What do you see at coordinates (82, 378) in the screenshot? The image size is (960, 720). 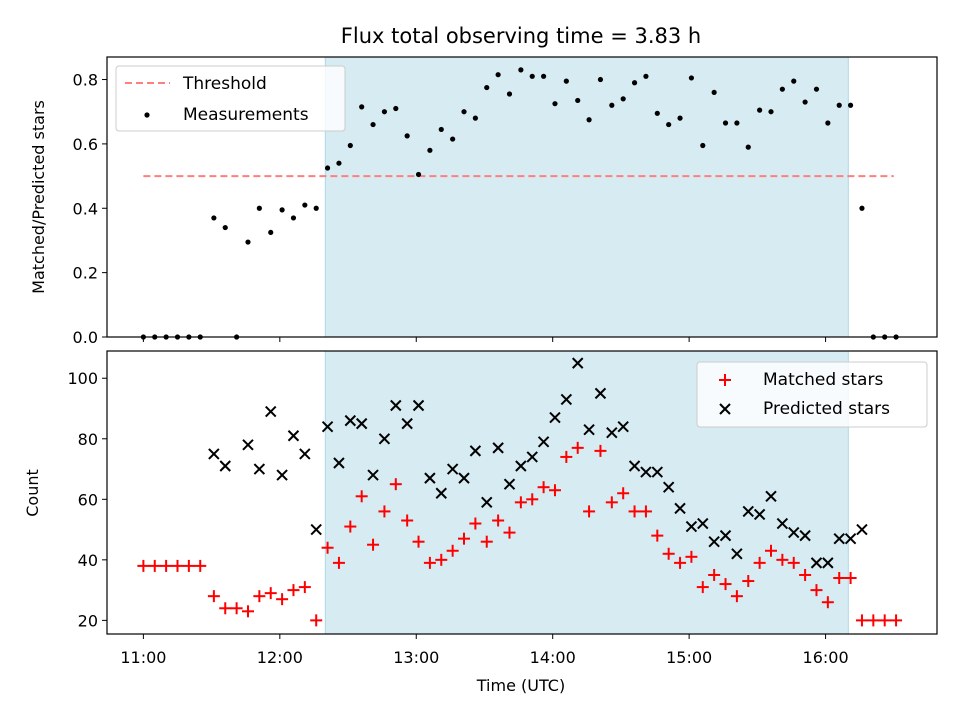 I see `bottom-y-tick-label: 100` at bounding box center [82, 378].